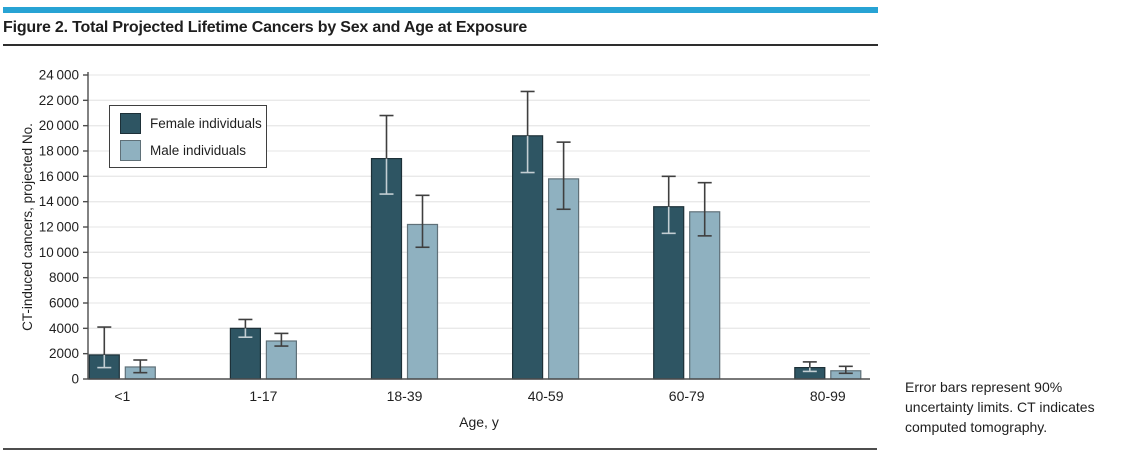  Describe the element at coordinates (59, 100) in the screenshot. I see `y-tick-label: 22 000` at that location.